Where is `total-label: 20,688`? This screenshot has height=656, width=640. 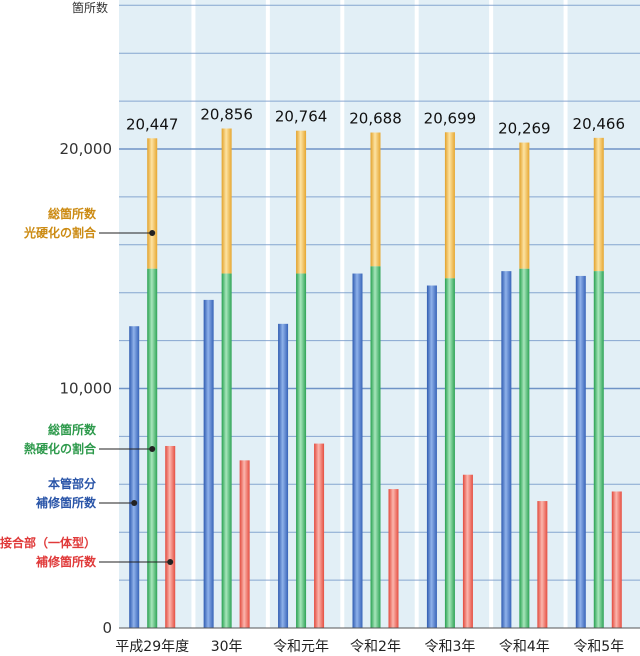 total-label: 20,688 is located at coordinates (375, 119).